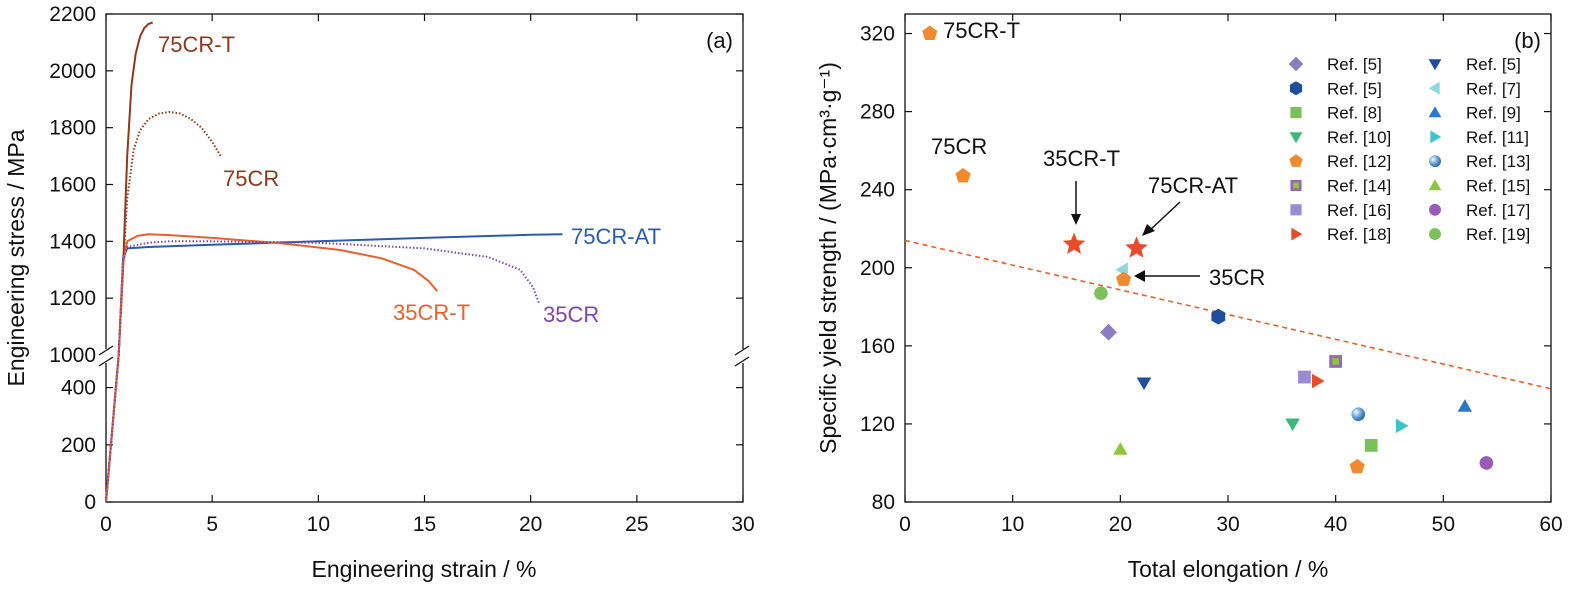 The width and height of the screenshot is (1587, 595). Describe the element at coordinates (72, 355) in the screenshot. I see `y-tick-label: 1000` at that location.